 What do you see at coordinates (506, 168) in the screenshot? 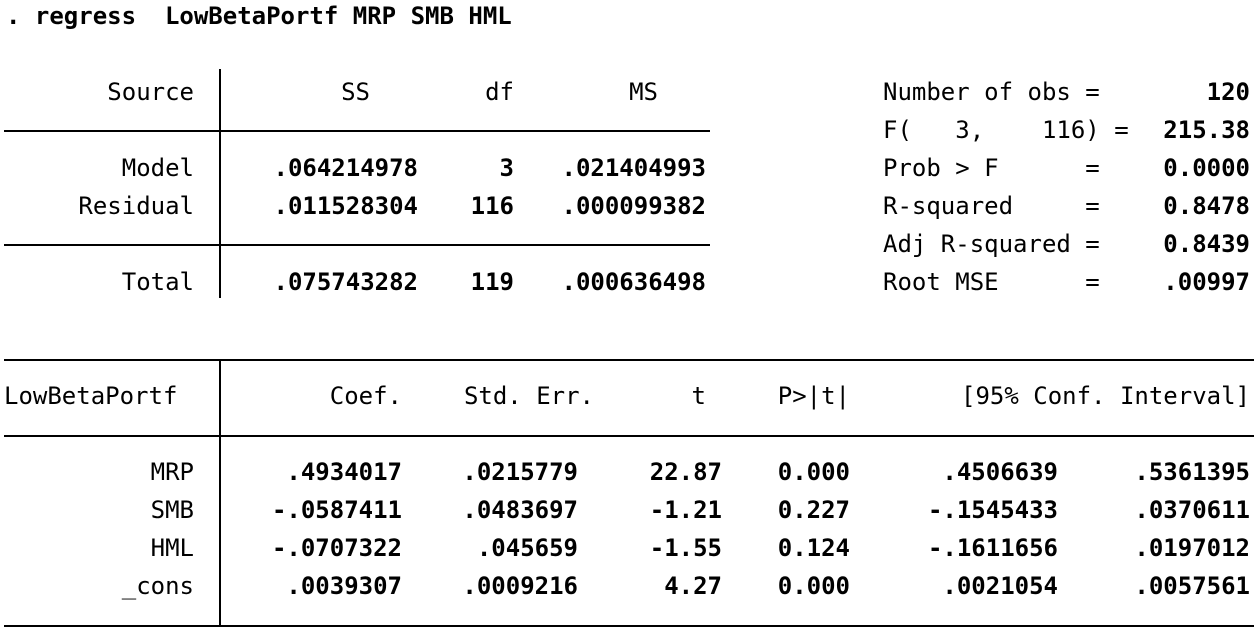
I see `anova-row-model-df: 3` at bounding box center [506, 168].